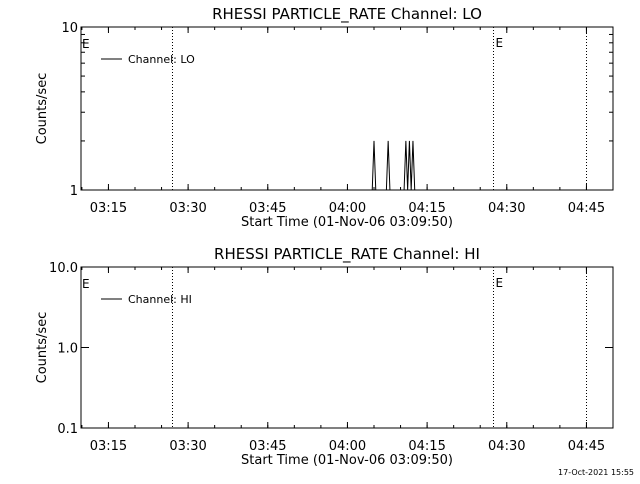 This screenshot has width=640, height=484. What do you see at coordinates (596, 472) in the screenshot?
I see `timestamp: 17-Oct-2021 15:55` at bounding box center [596, 472].